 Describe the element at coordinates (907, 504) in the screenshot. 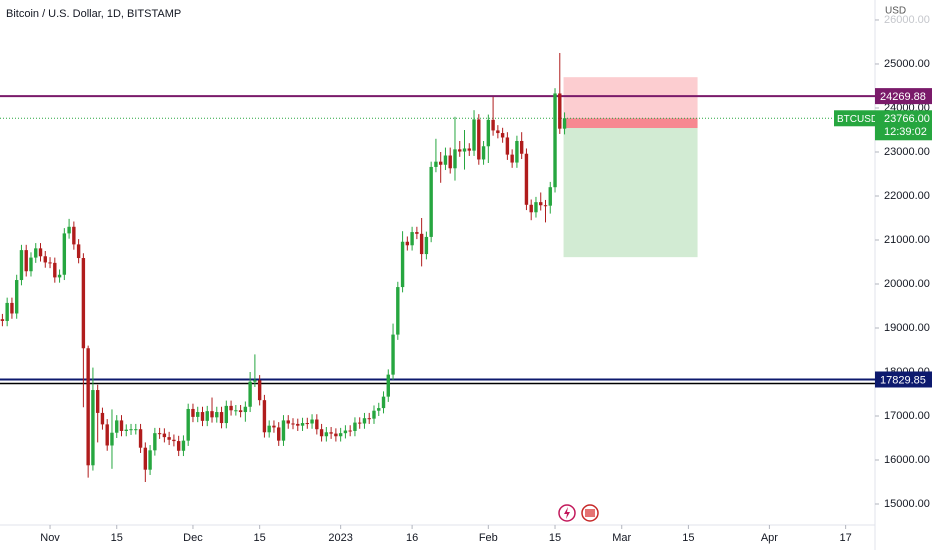

I see `y-tick-label: 15000.00` at that location.